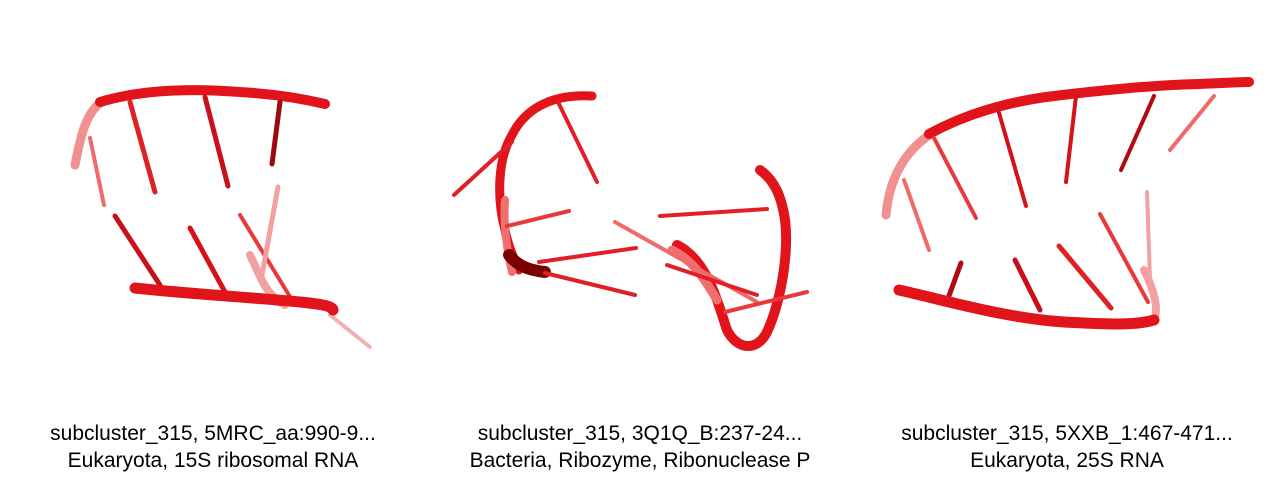 The width and height of the screenshot is (1280, 480). Describe the element at coordinates (1067, 460) in the screenshot. I see `caption-line-2: Eukaryota, 25S RNA` at that location.